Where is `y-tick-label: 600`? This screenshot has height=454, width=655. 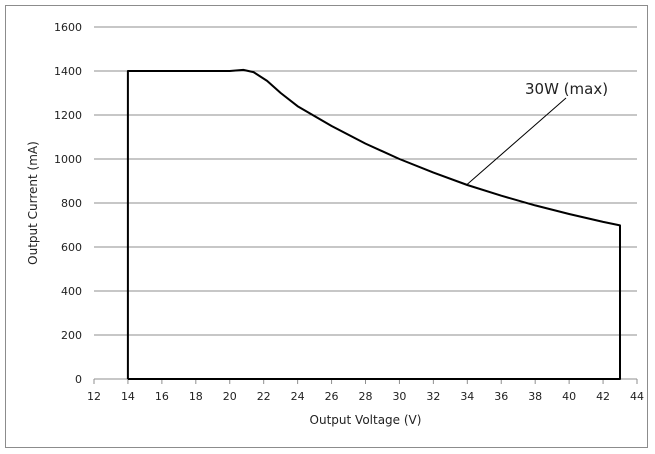 y-tick-label: 600 is located at coordinates (71, 247).